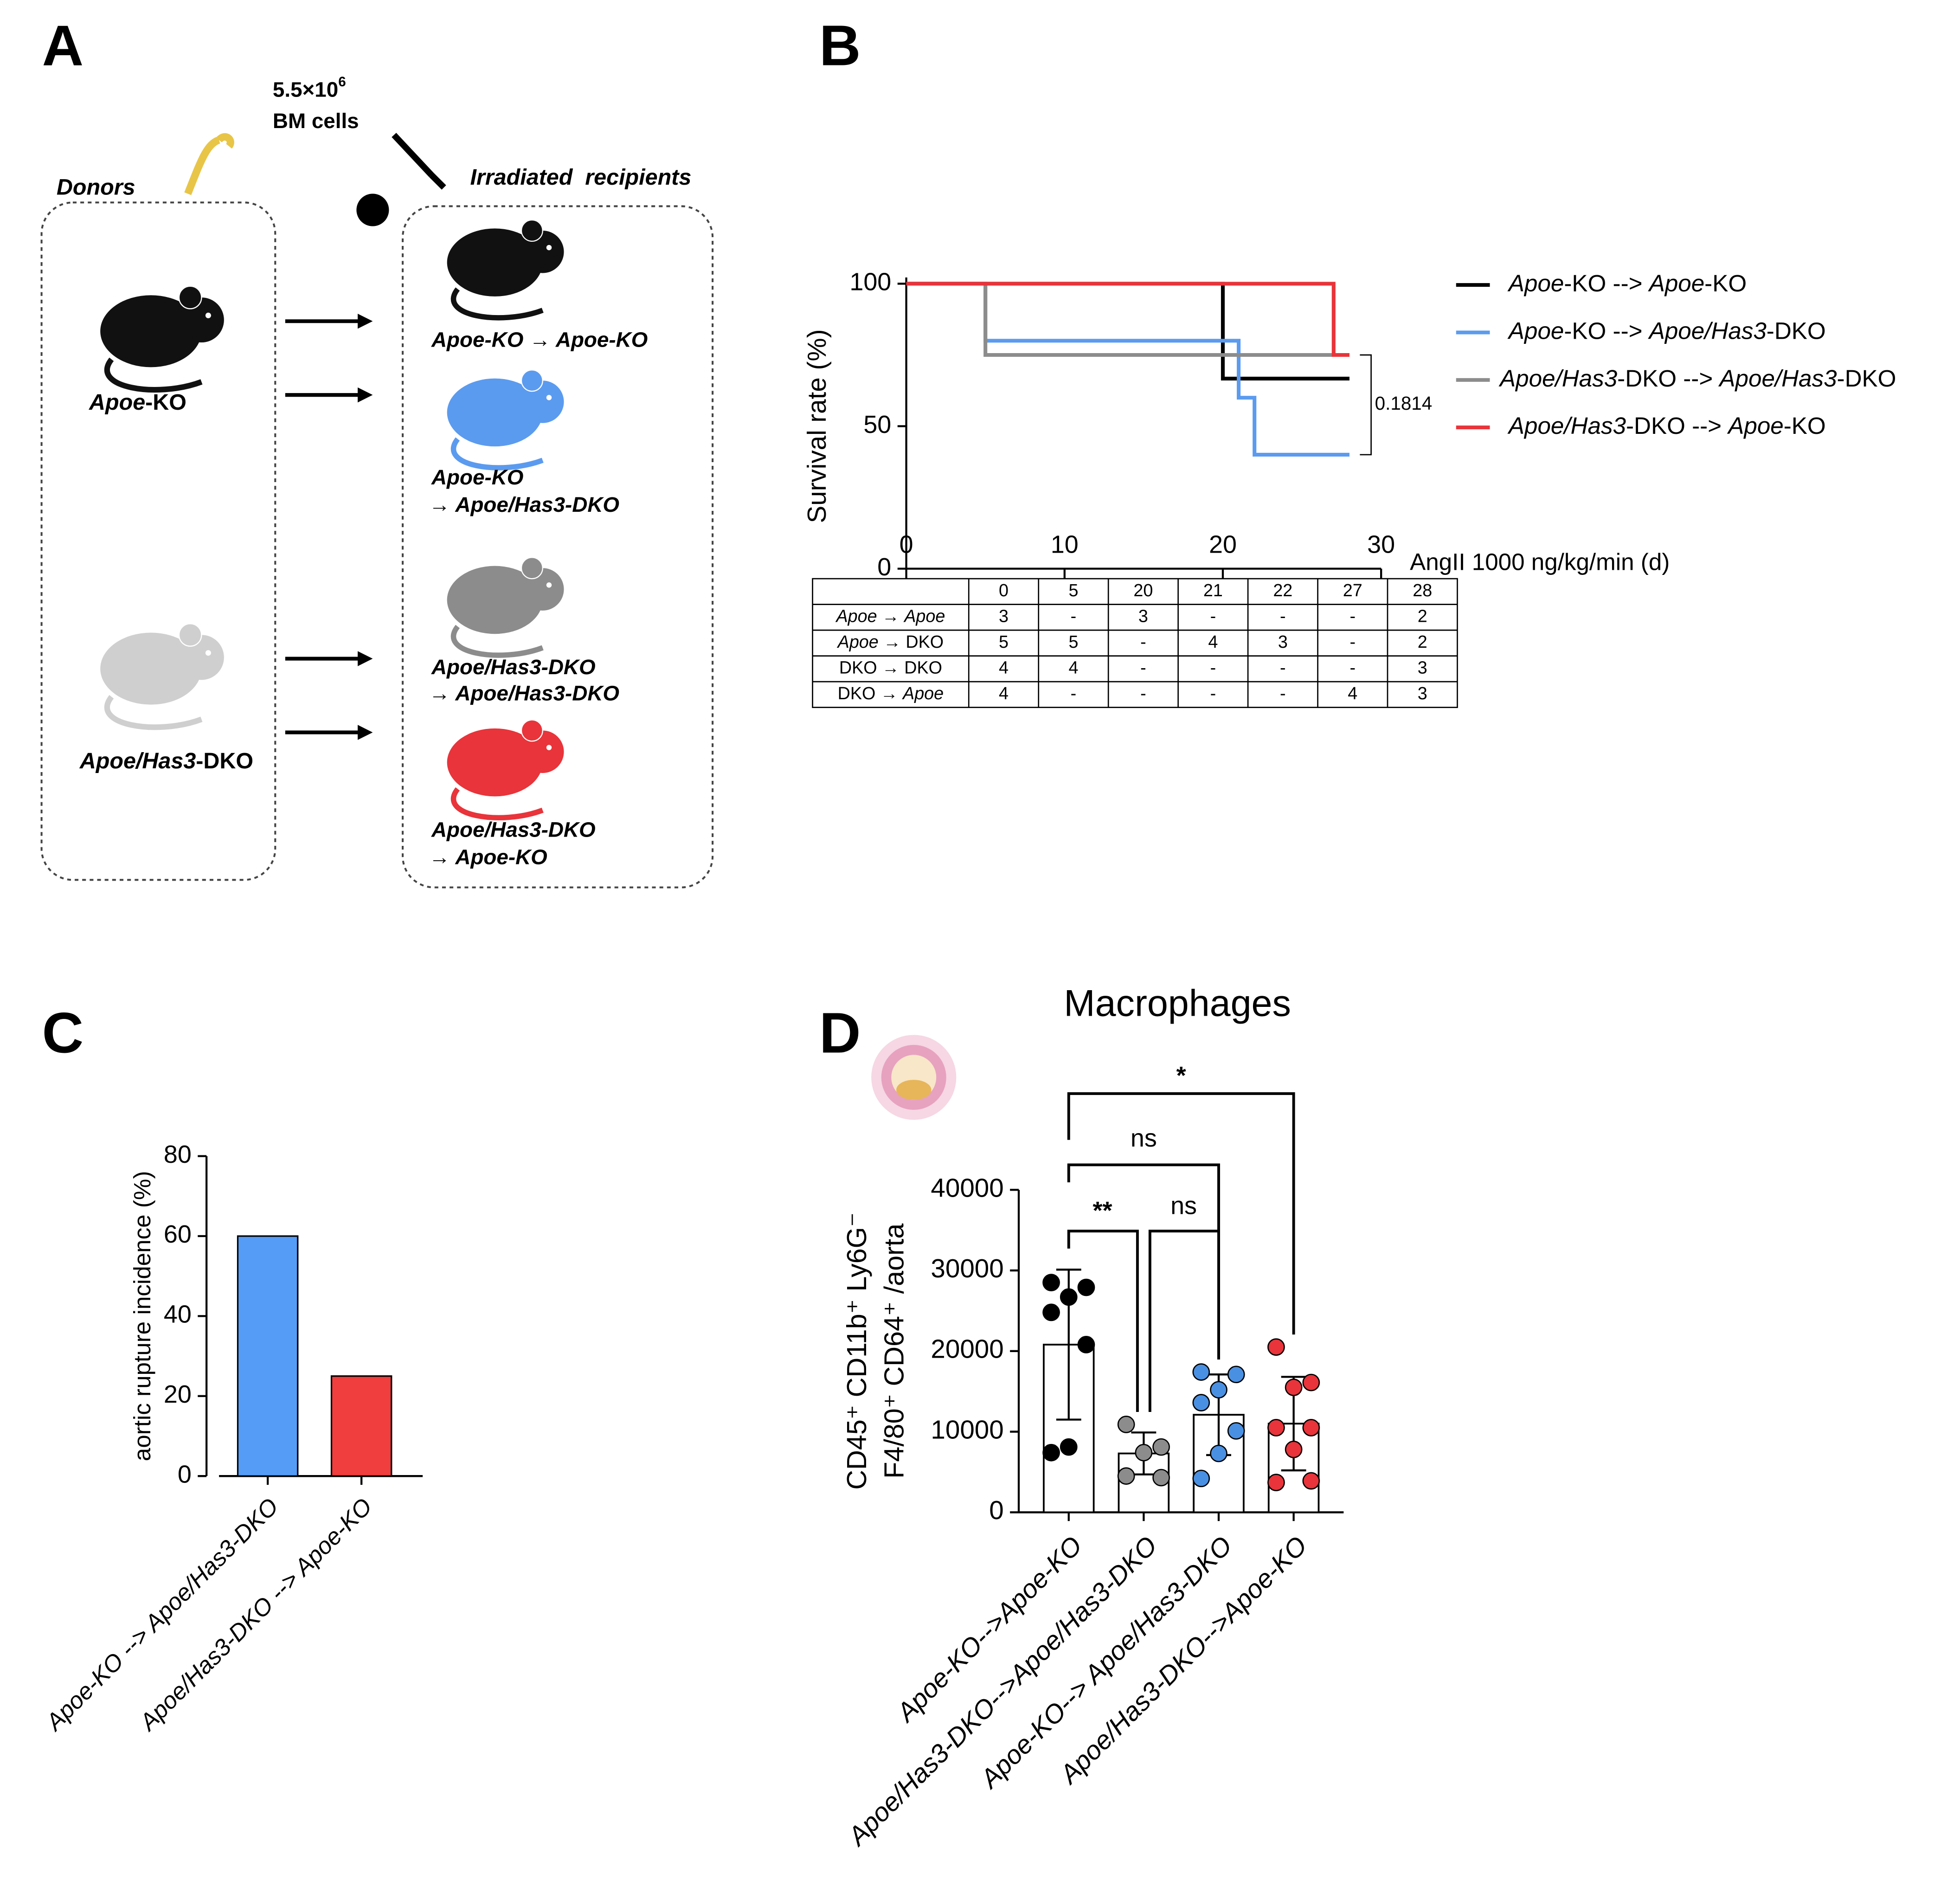 The width and height of the screenshot is (1960, 1901). I want to click on text-part: → DKO, so click(911, 641).